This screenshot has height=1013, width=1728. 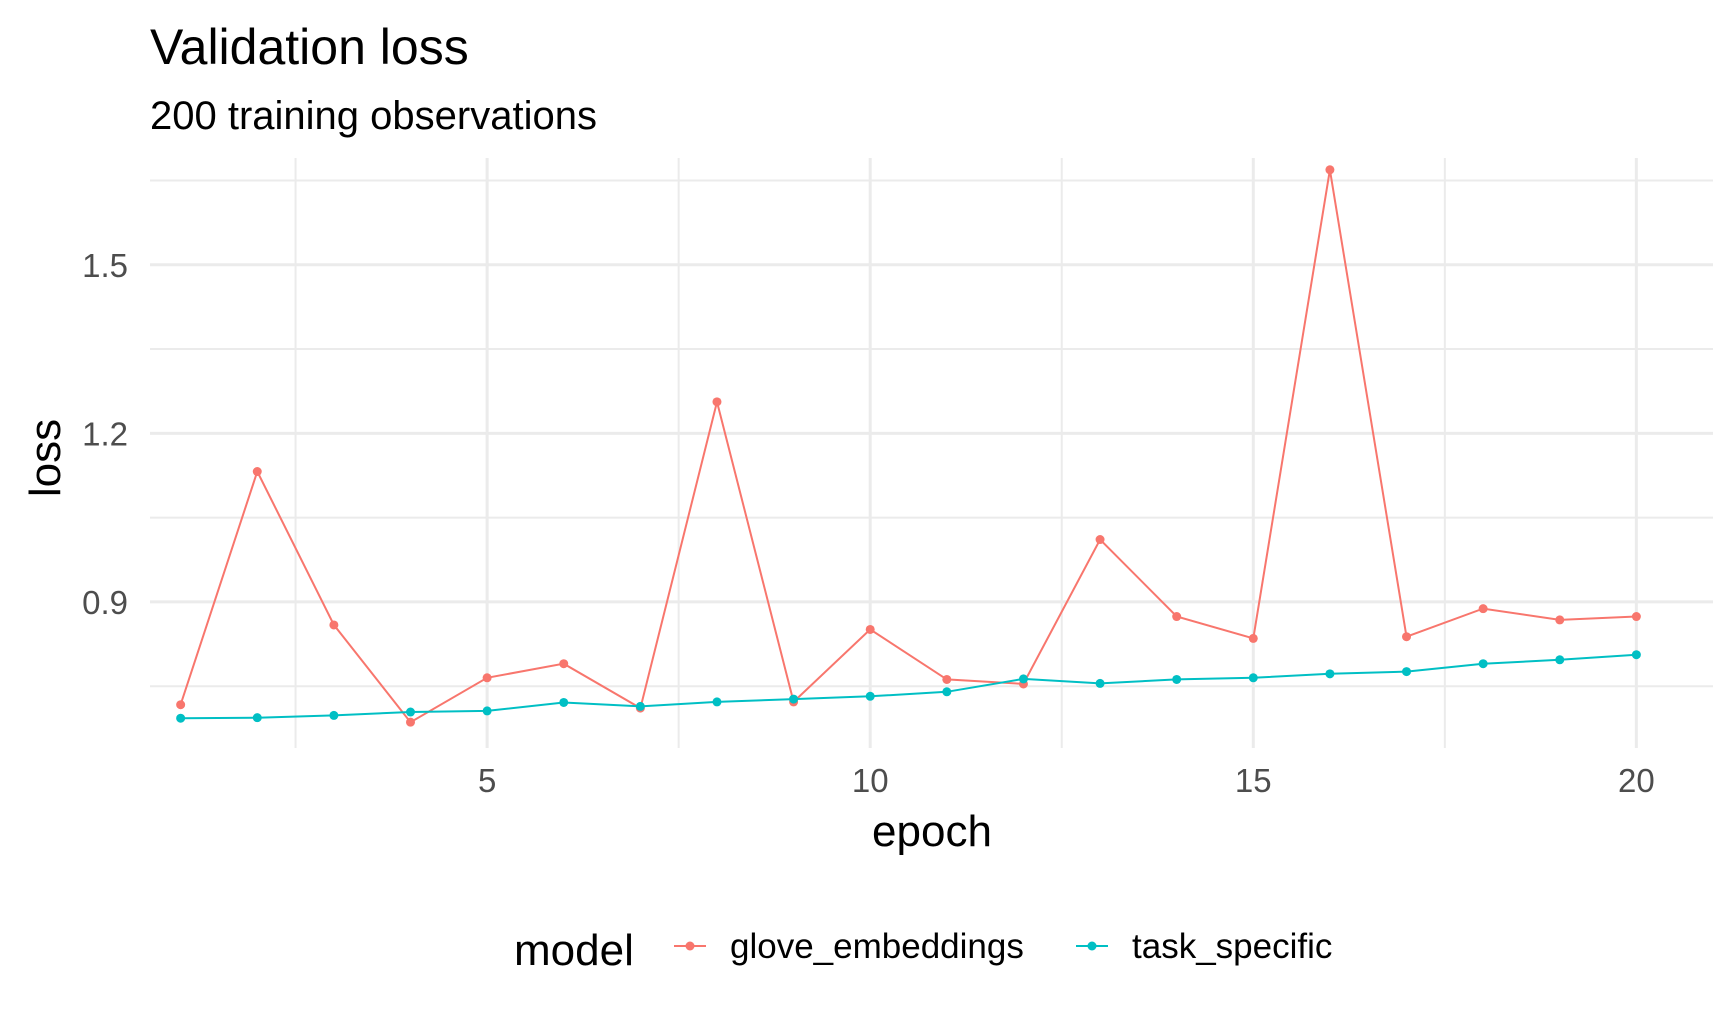 I want to click on series-line-task-specific, so click(x=908, y=686).